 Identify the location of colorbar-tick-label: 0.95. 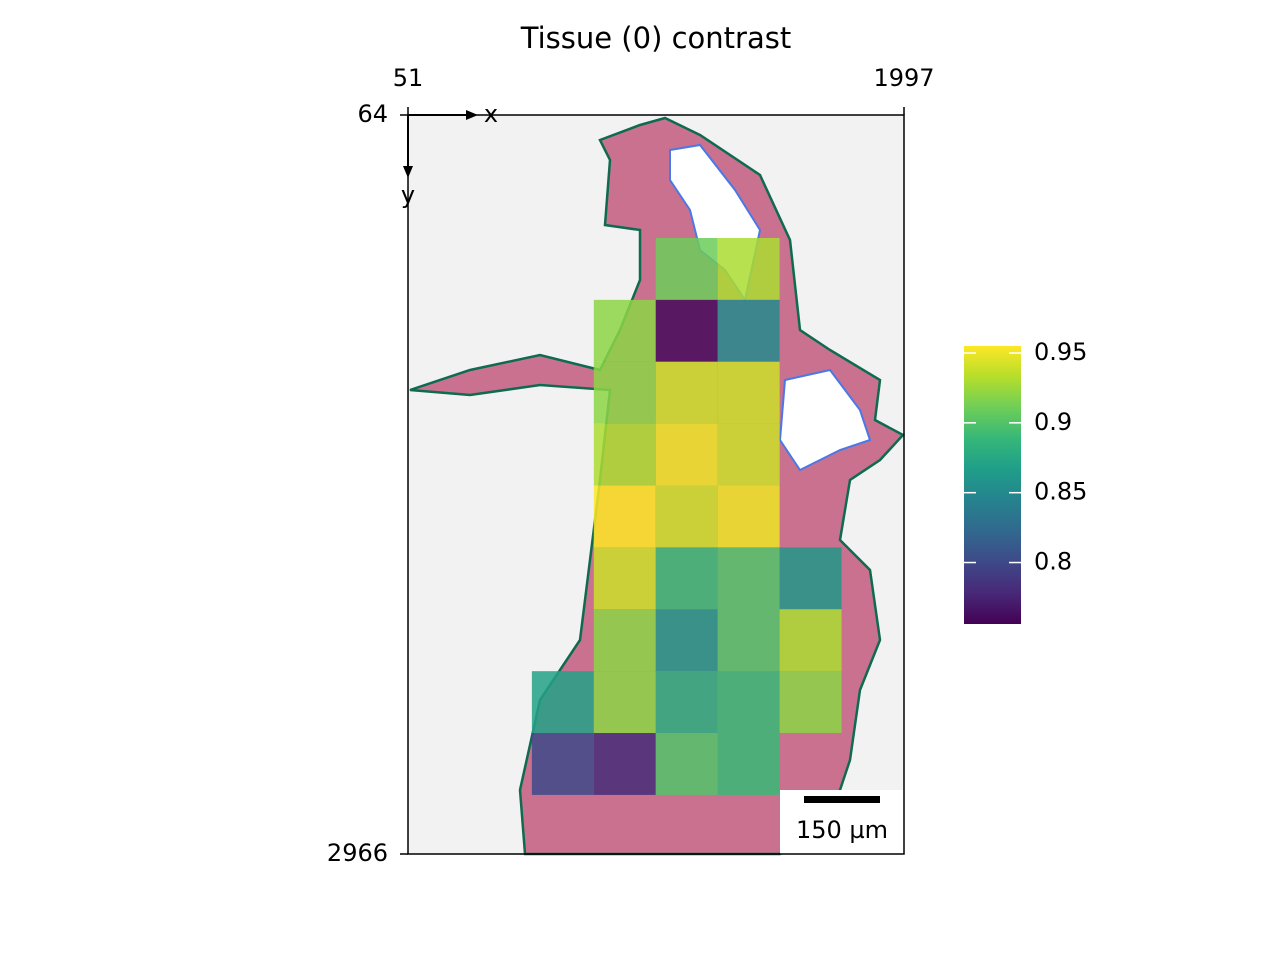
(1060, 352).